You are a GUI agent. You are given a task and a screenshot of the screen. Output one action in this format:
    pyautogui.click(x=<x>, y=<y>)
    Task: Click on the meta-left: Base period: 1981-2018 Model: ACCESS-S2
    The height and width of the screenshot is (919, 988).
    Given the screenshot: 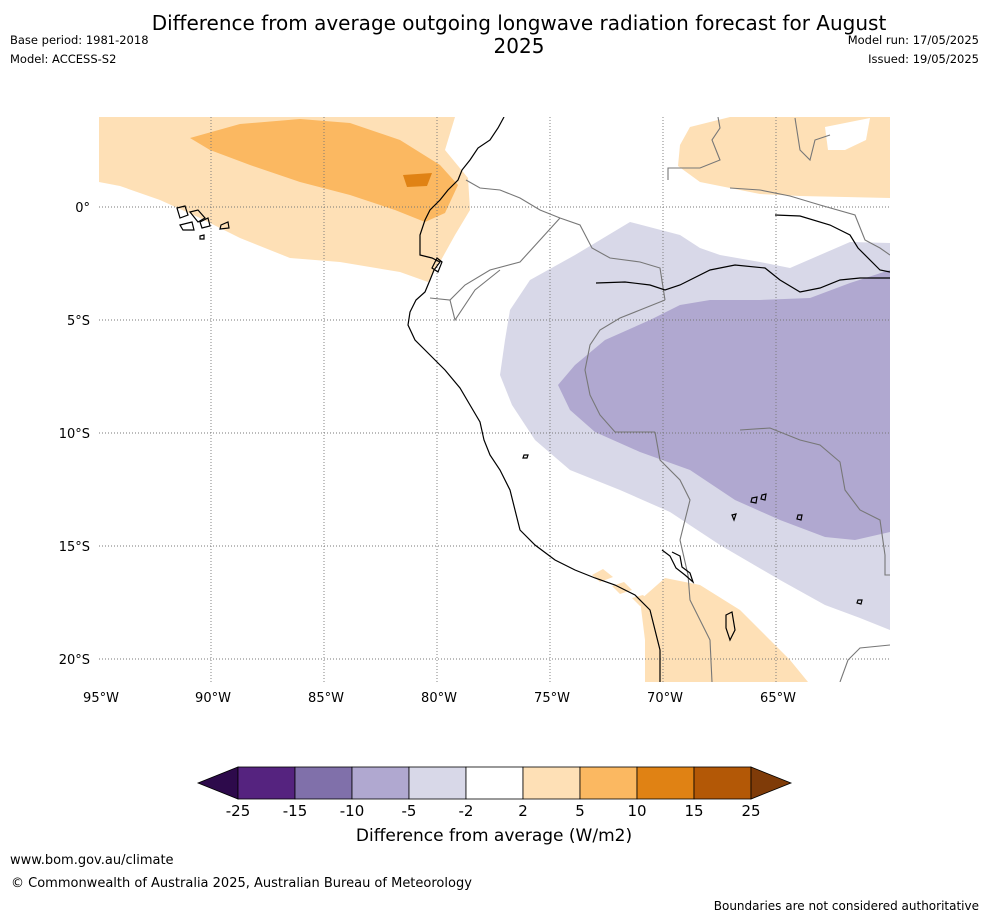 What is the action you would take?
    pyautogui.click(x=79, y=52)
    